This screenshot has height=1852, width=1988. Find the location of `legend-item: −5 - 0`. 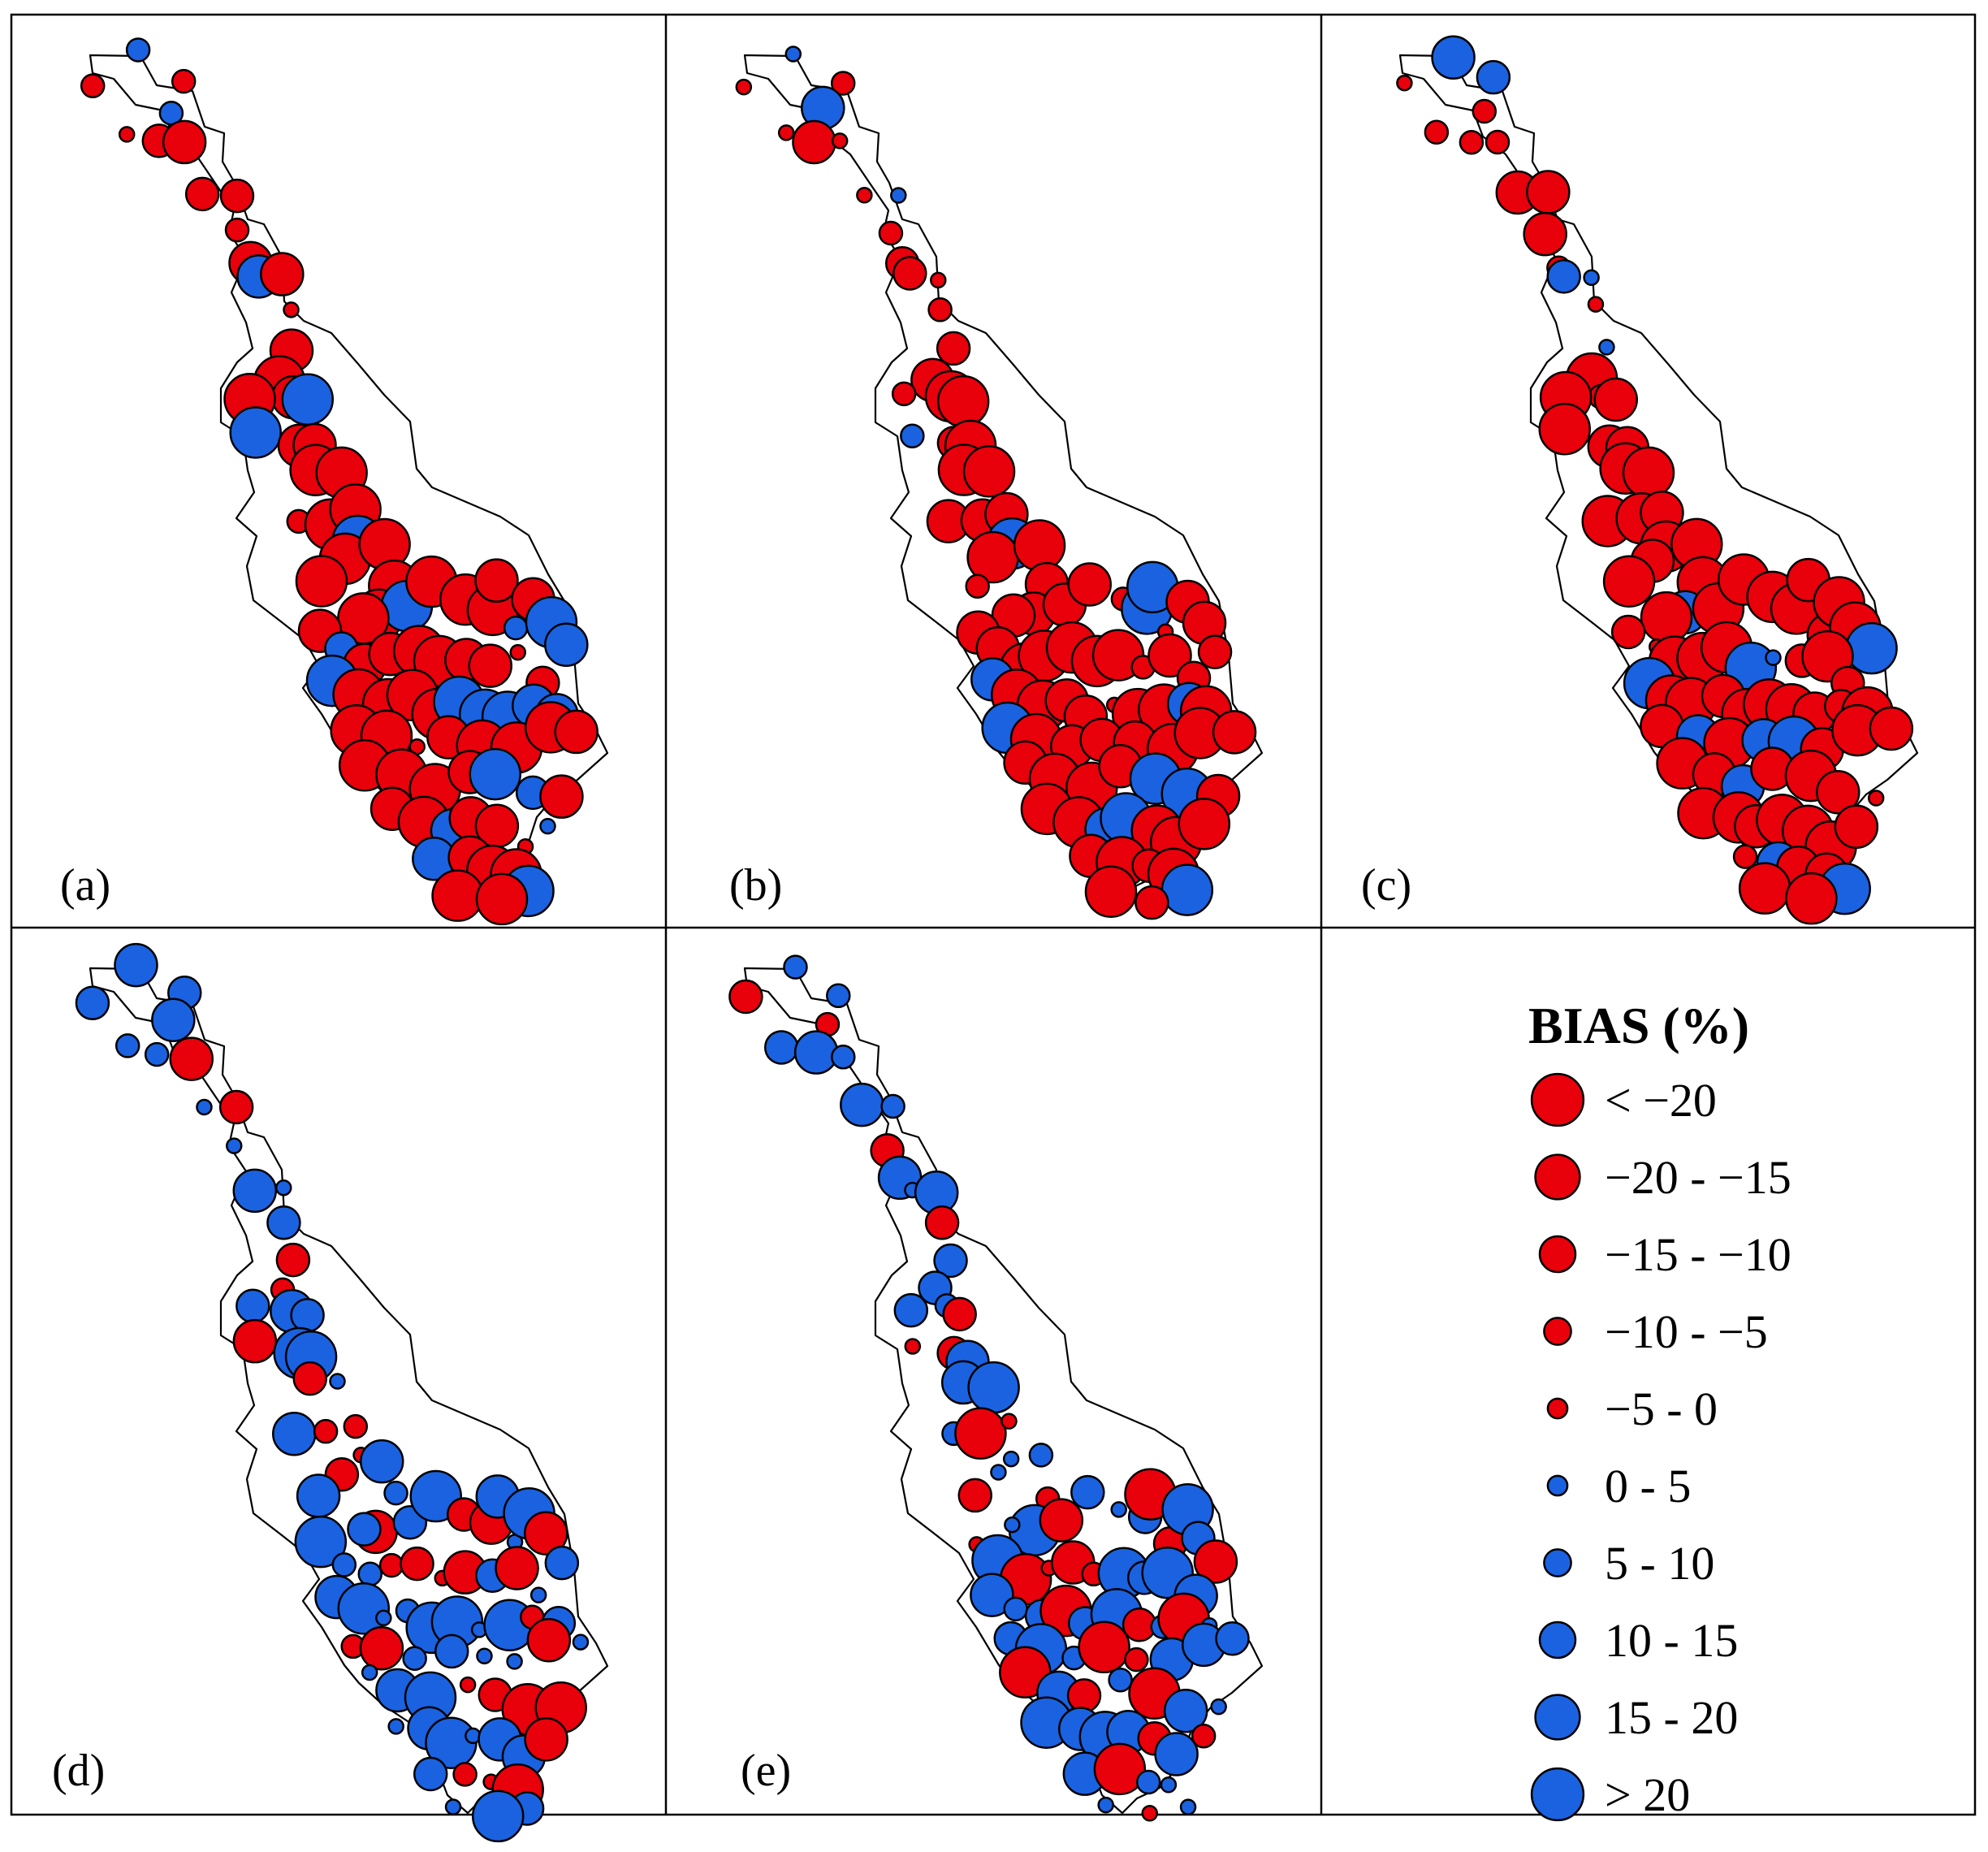

legend-item: −5 - 0 is located at coordinates (1632, 1409).